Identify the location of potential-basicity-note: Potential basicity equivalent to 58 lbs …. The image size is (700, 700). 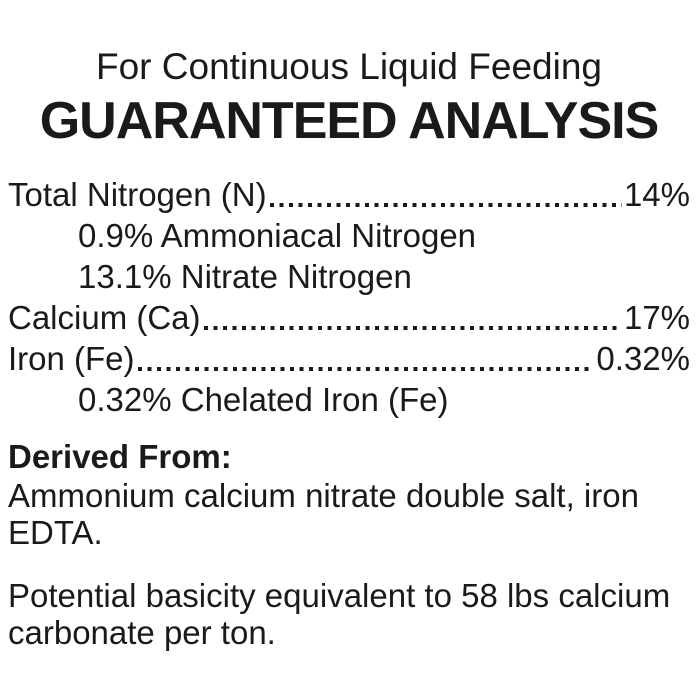
(339, 614).